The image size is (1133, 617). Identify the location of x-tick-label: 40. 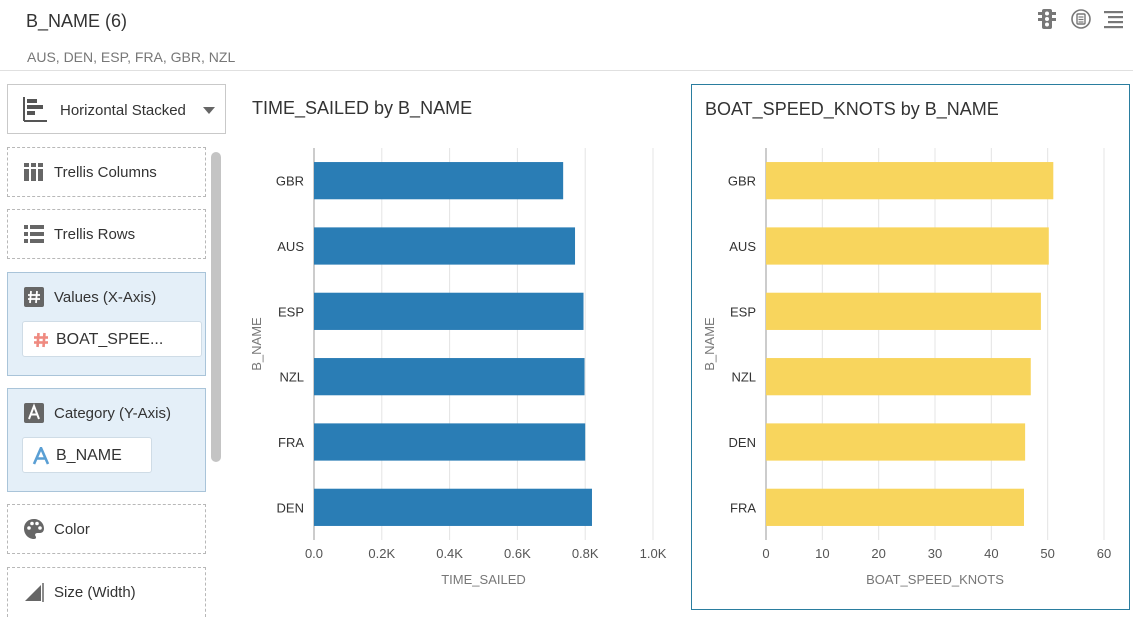
(991, 553).